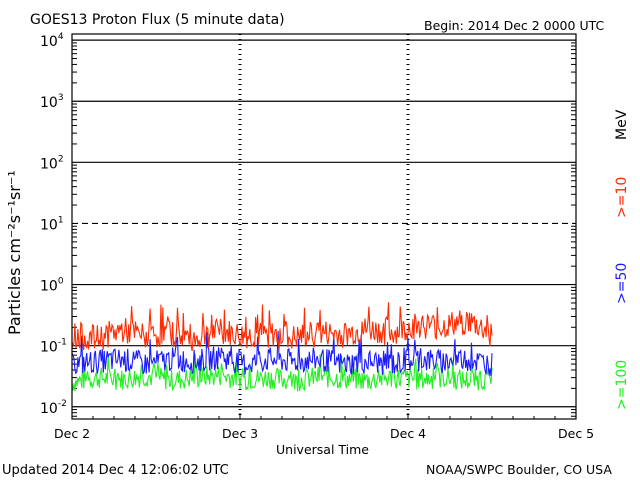  I want to click on y-tick-label: 10⁰, so click(52, 286).